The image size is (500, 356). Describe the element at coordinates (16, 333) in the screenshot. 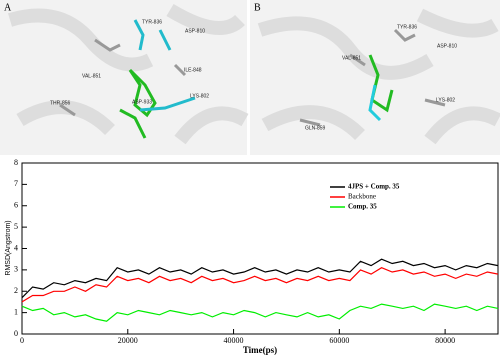

I see `y-tick-label: 0` at that location.